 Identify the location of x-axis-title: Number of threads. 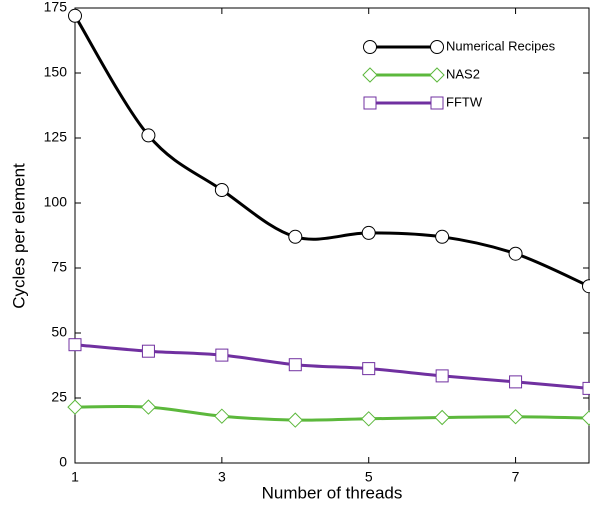
(332, 492).